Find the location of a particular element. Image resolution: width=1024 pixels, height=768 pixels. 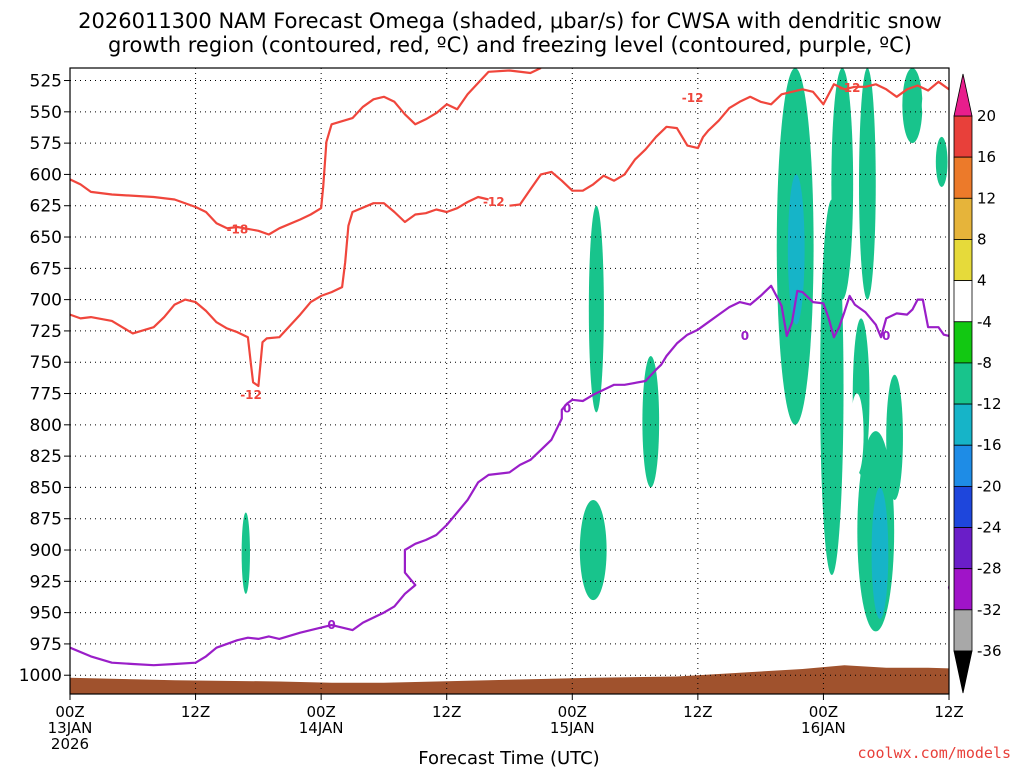

y-tick-label: 675 is located at coordinates (46, 269).